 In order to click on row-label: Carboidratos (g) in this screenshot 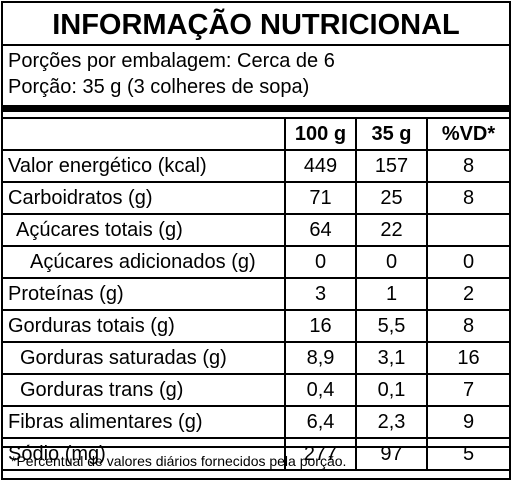, I will do `click(144, 198)`.